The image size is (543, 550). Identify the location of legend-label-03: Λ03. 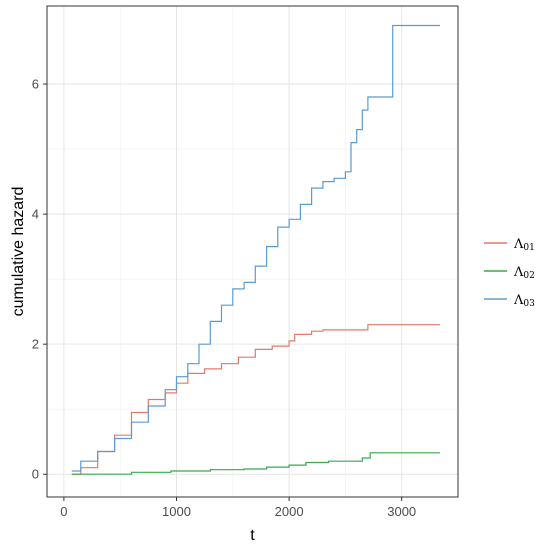
(524, 301).